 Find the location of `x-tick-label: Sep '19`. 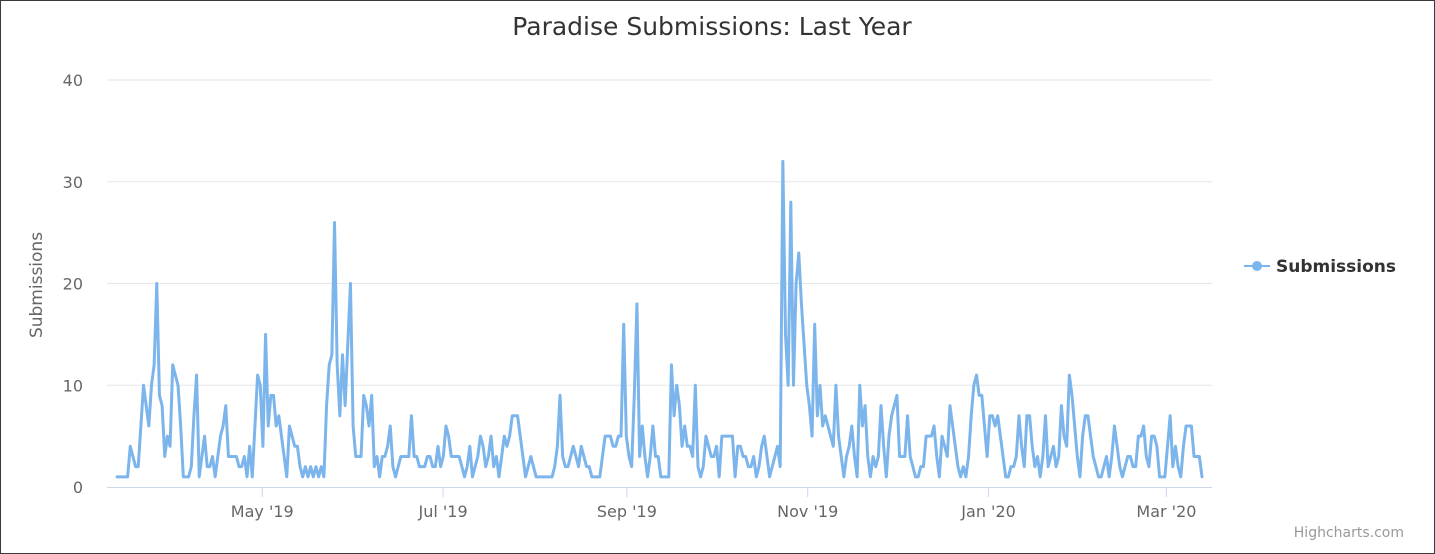

x-tick-label: Sep '19 is located at coordinates (627, 511).